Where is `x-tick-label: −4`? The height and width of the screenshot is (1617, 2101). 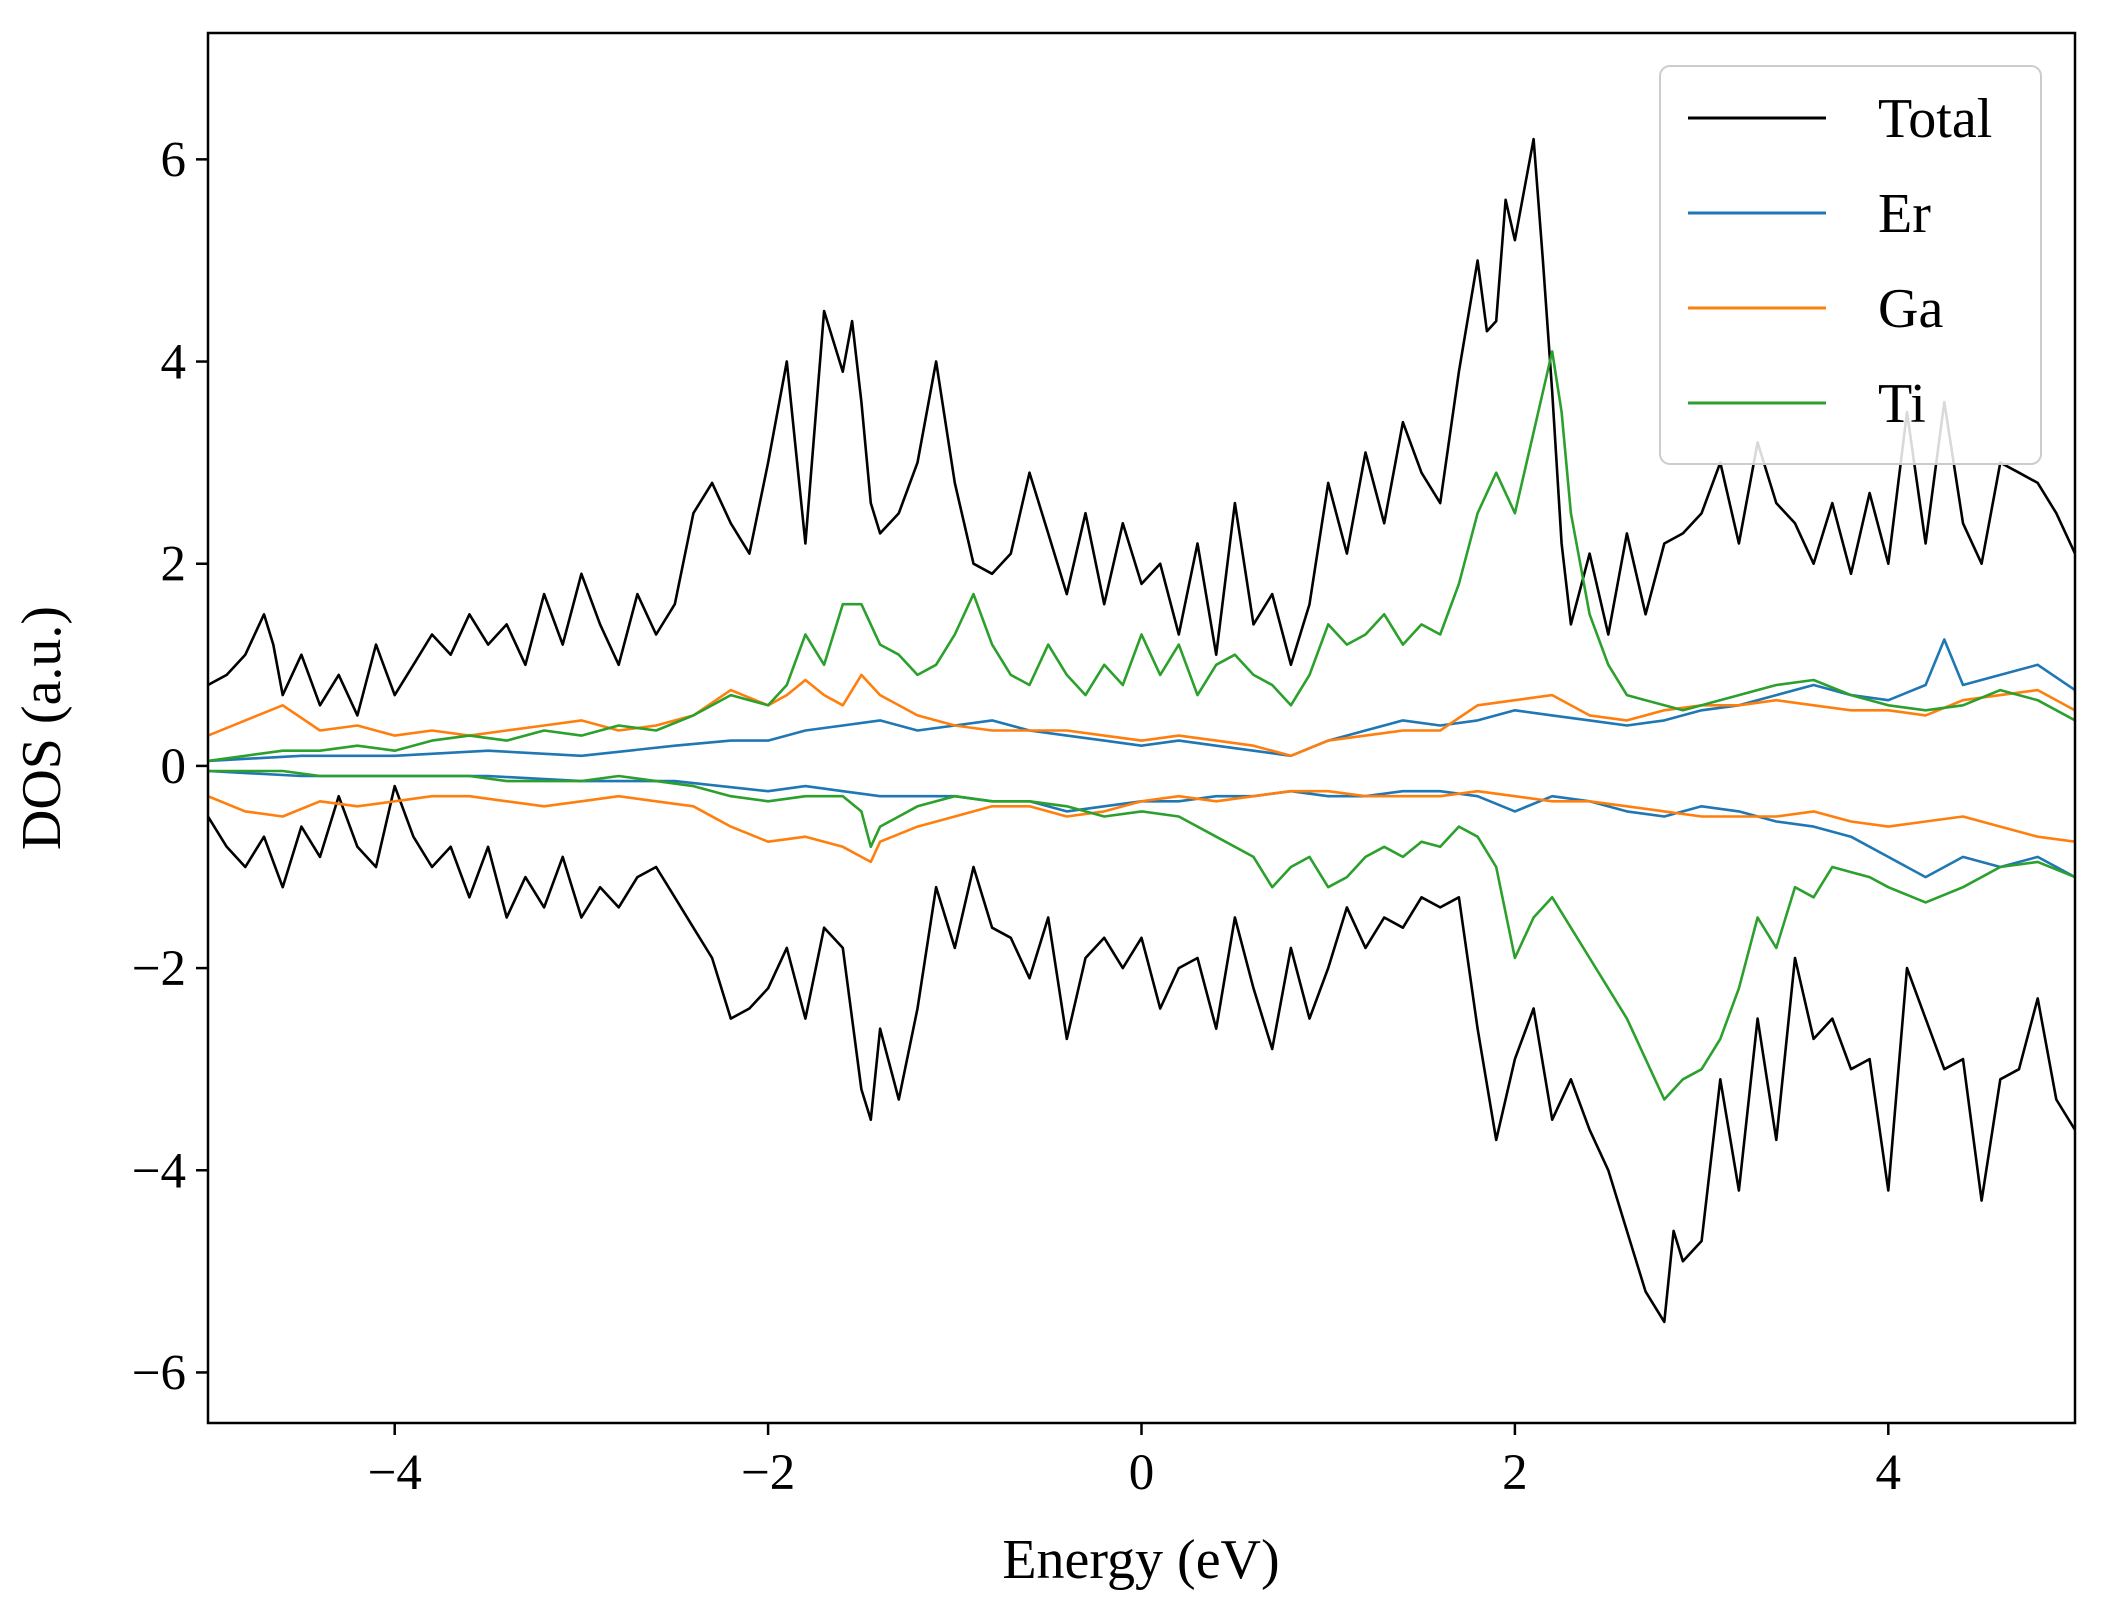
x-tick-label: −4 is located at coordinates (395, 1473).